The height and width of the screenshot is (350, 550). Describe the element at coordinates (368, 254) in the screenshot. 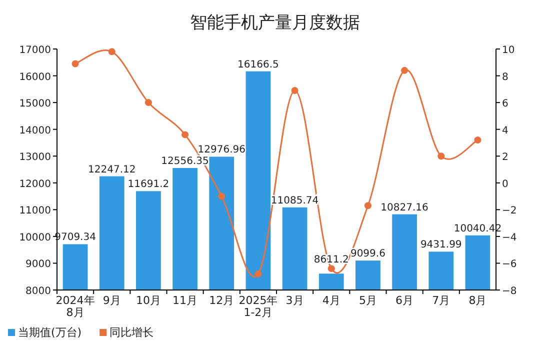

I see `data-label: 9099.6` at that location.